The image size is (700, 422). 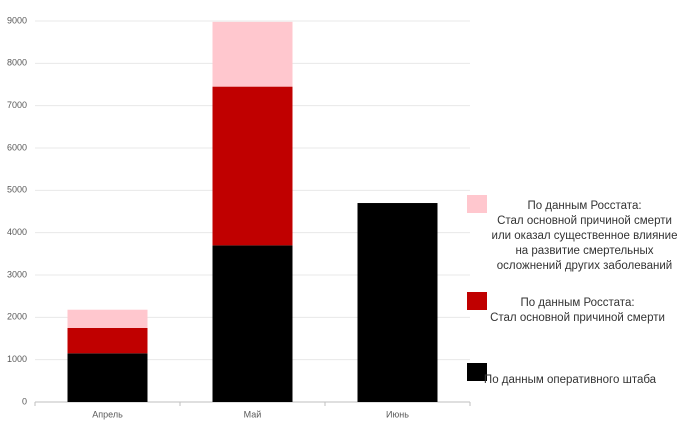 I want to click on x-tick-label: Апрель, so click(x=107, y=414).